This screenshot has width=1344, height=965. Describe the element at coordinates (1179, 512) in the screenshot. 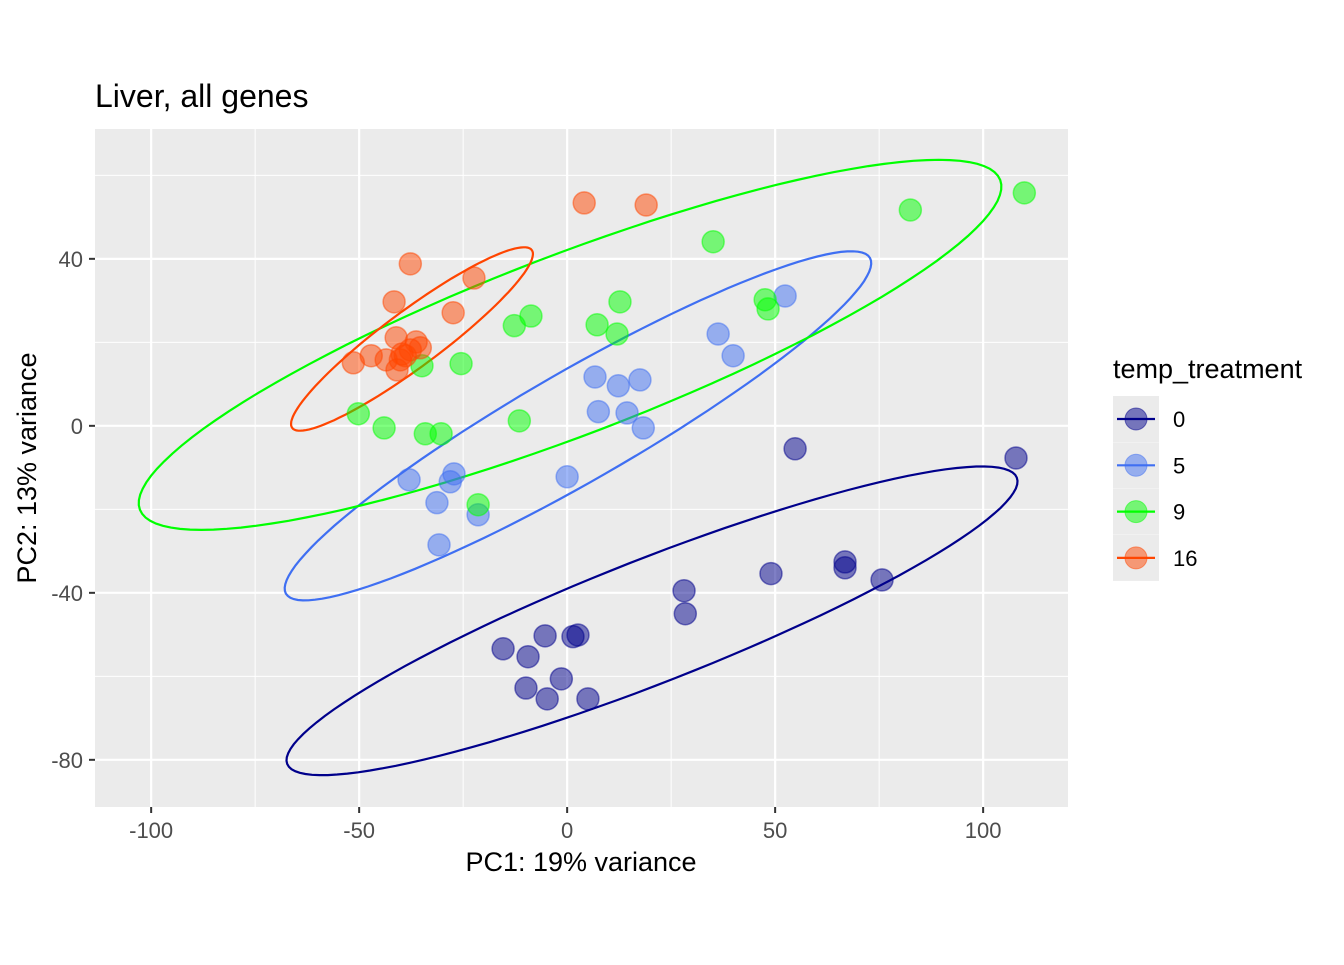

I see `legend-label-9: 9` at that location.